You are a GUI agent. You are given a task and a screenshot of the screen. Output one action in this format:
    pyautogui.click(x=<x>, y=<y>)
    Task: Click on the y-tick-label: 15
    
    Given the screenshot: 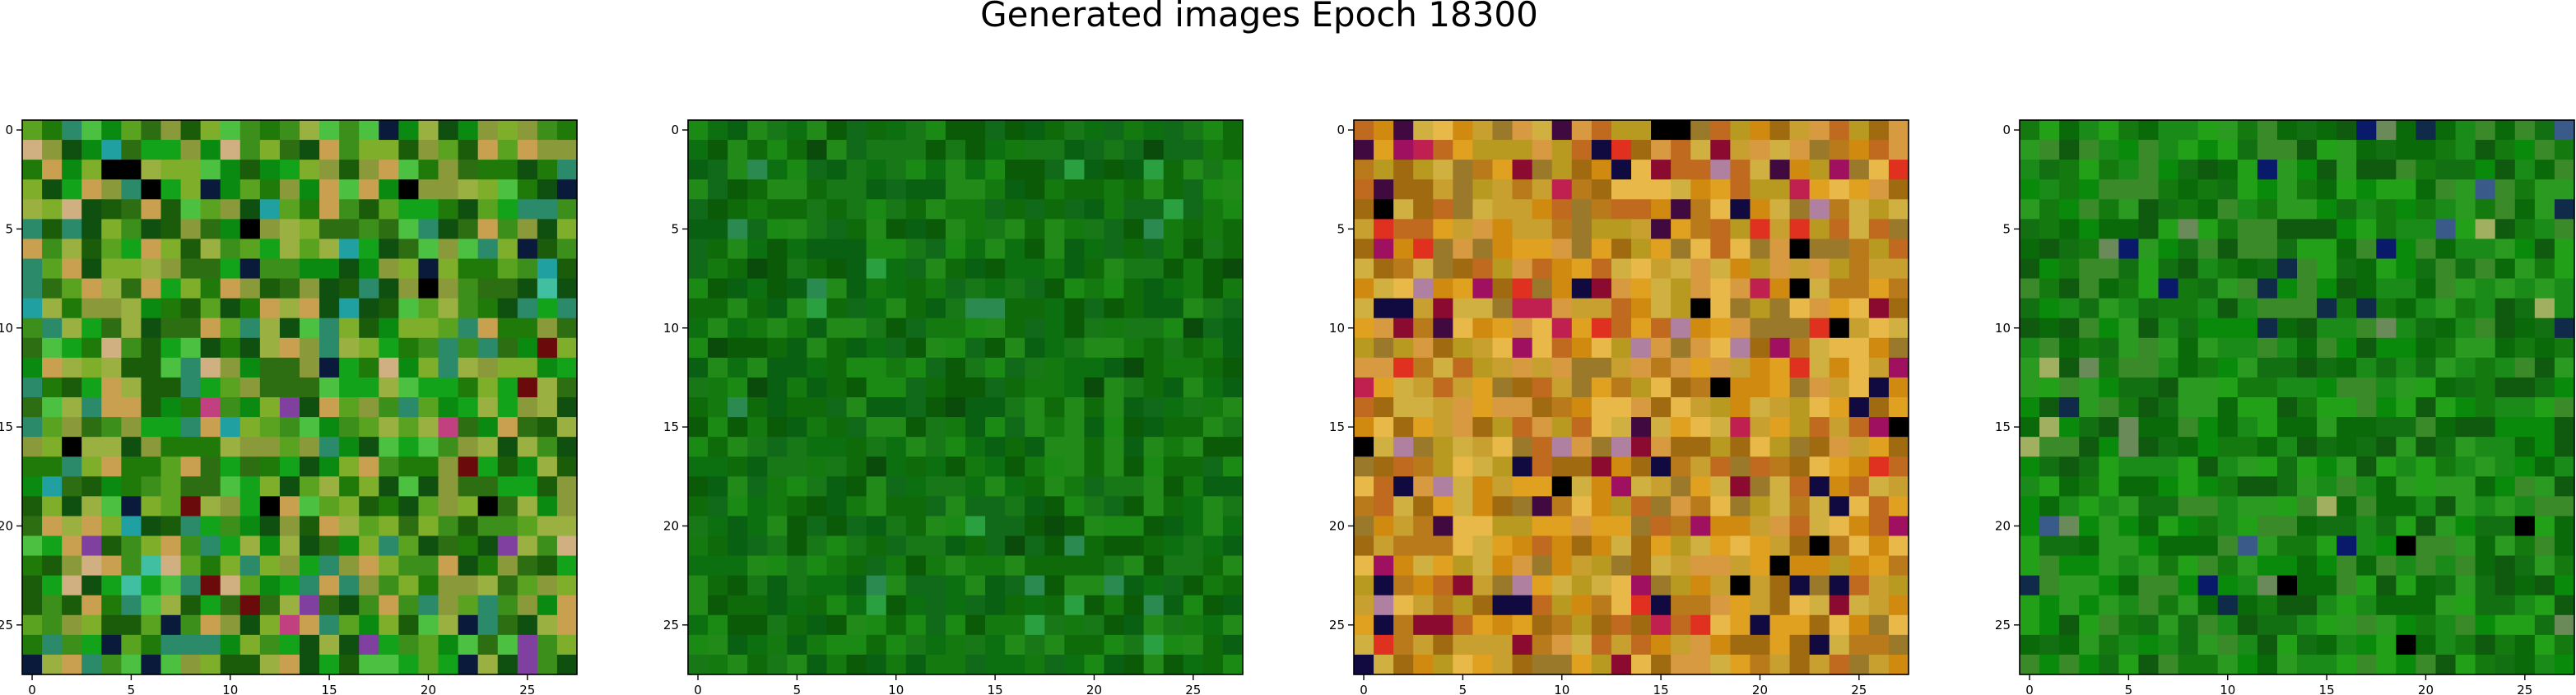 What is the action you would take?
    pyautogui.click(x=6, y=426)
    